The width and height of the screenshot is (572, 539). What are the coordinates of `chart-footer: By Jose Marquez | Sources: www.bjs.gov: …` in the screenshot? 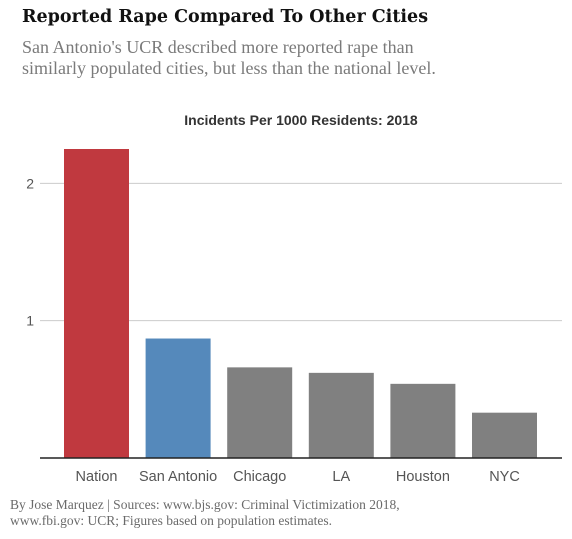 It's located at (287, 513).